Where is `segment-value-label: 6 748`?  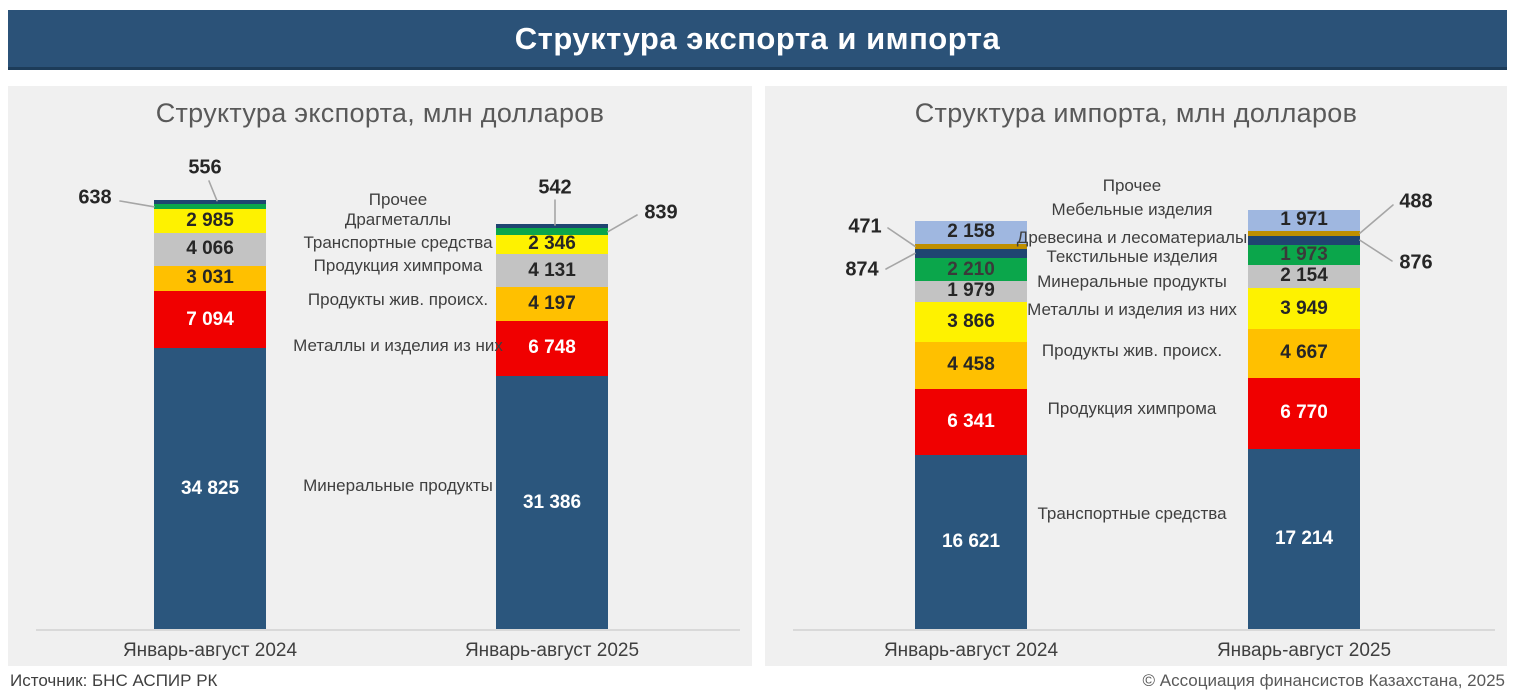
segment-value-label: 6 748 is located at coordinates (552, 348).